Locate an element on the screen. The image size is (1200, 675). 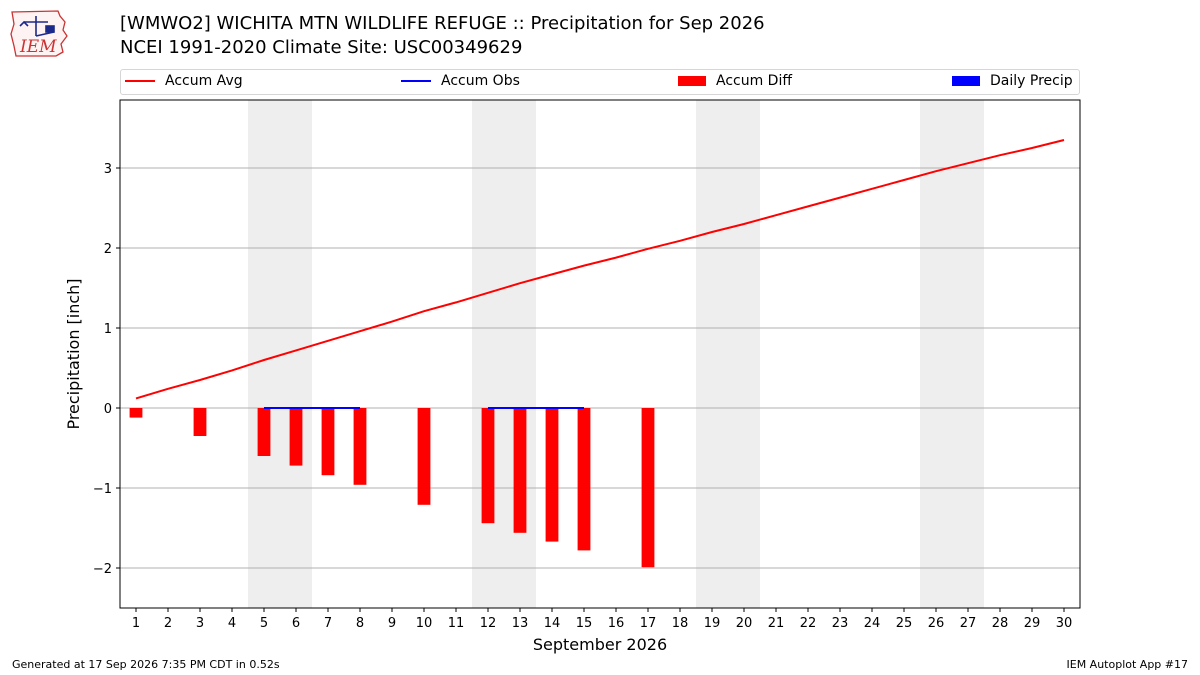
y-axis-label: Precipitation [inch] is located at coordinates (73, 353).